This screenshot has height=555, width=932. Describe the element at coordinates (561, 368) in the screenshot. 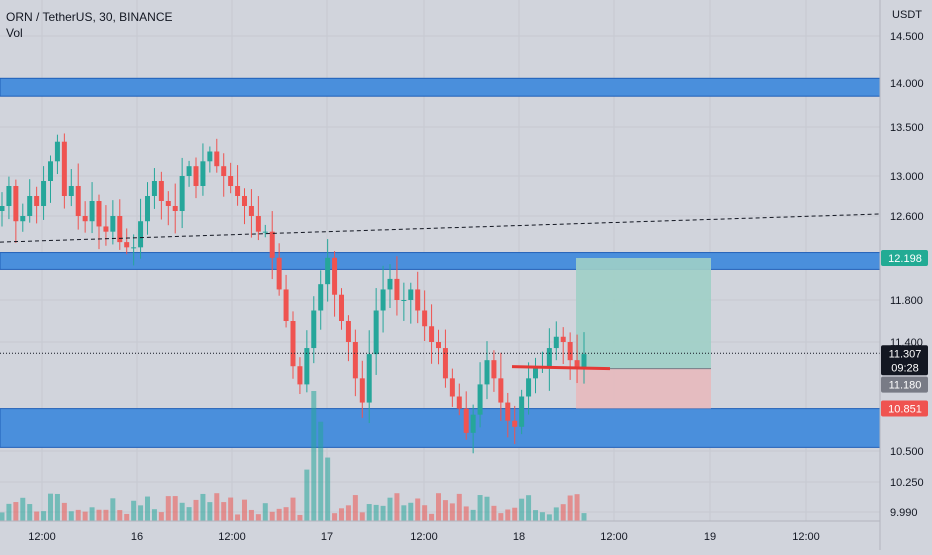

I see `entry-ray-line` at that location.